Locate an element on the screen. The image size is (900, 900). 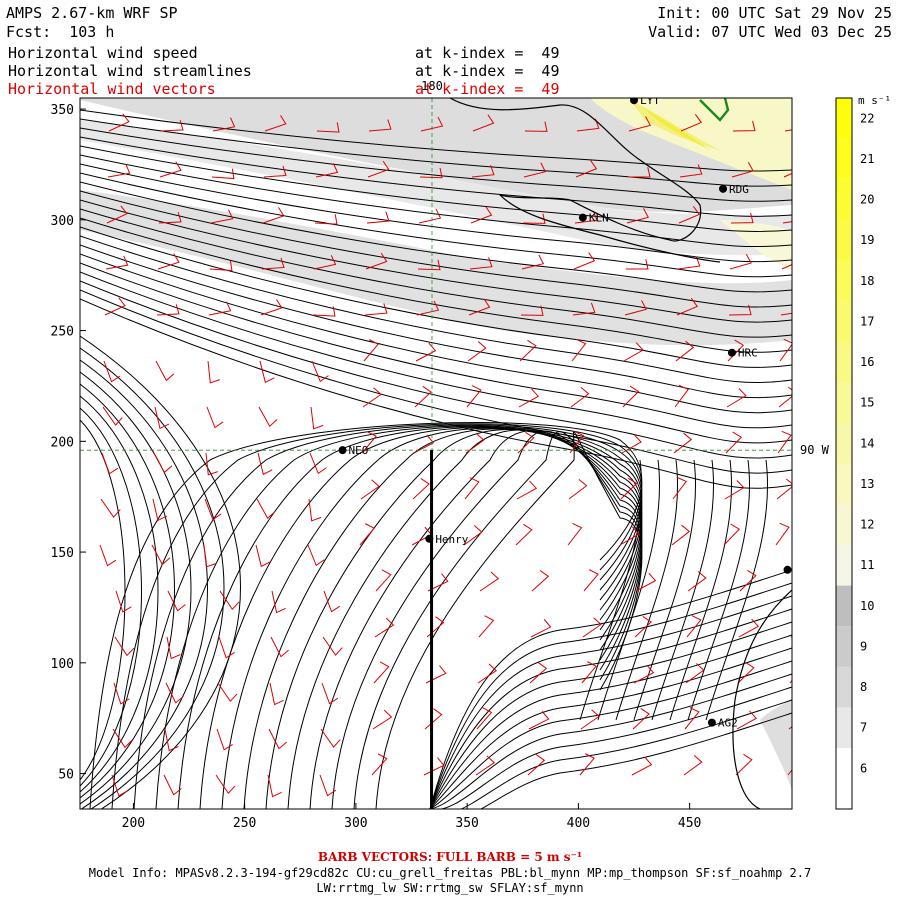
colorbar-label: 21 is located at coordinates (867, 159).